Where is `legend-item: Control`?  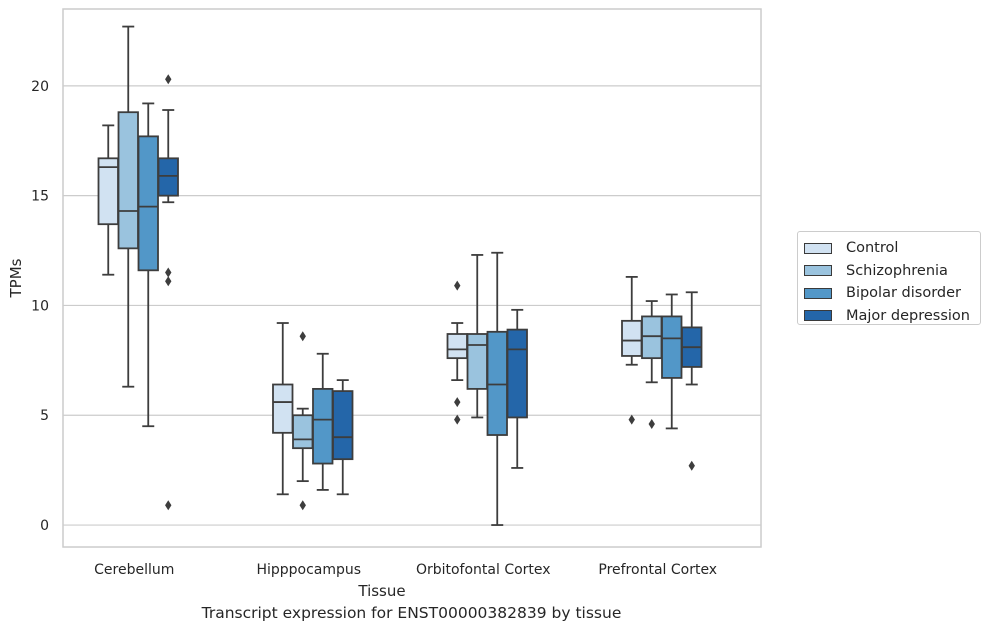
legend-item: Control is located at coordinates (892, 248).